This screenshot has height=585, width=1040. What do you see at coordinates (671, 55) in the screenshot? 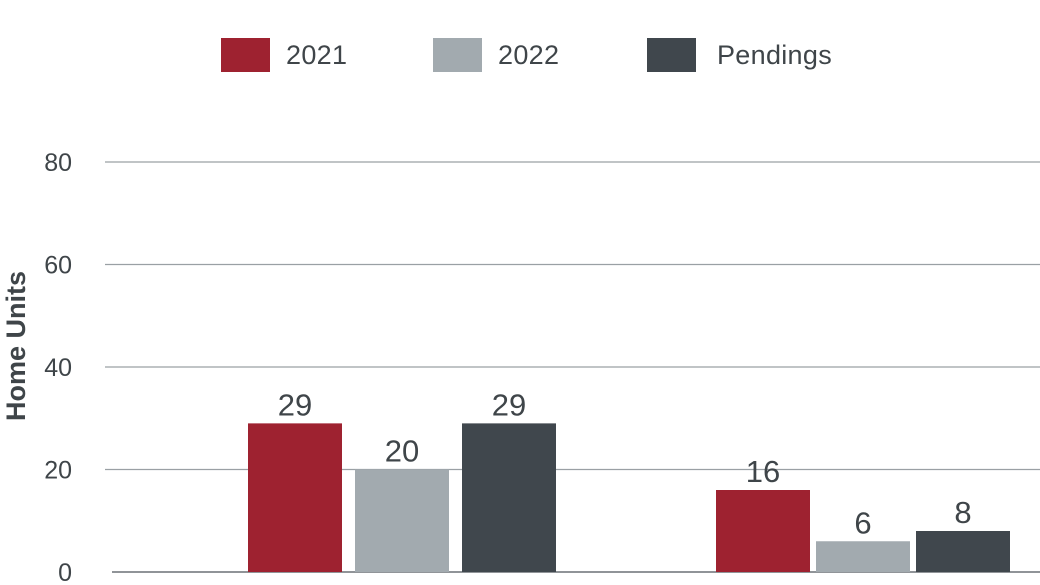
I see `legend-swatch-pendings` at bounding box center [671, 55].